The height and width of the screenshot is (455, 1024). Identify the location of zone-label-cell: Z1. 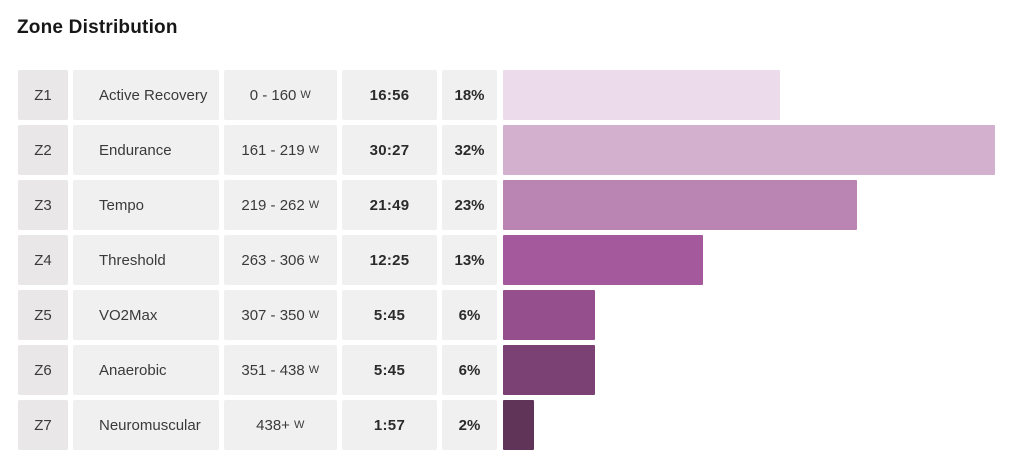
(43, 95).